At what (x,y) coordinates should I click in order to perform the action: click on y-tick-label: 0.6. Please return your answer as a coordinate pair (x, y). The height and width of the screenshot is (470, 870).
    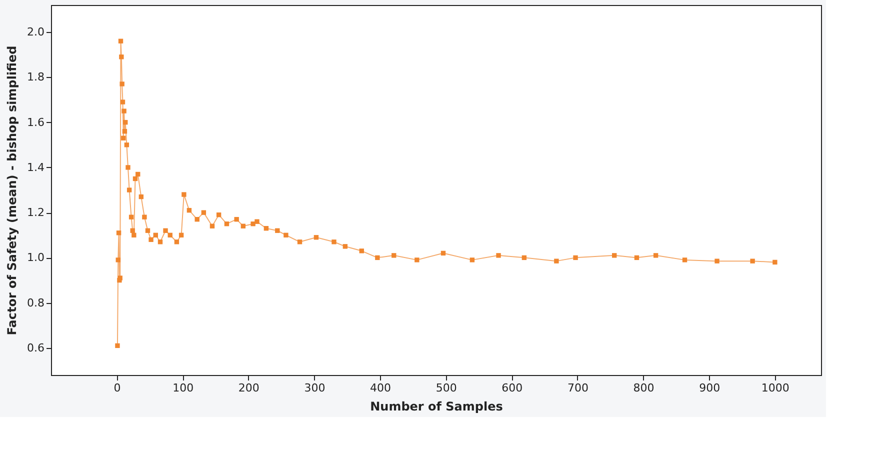
    Looking at the image, I should click on (35, 347).